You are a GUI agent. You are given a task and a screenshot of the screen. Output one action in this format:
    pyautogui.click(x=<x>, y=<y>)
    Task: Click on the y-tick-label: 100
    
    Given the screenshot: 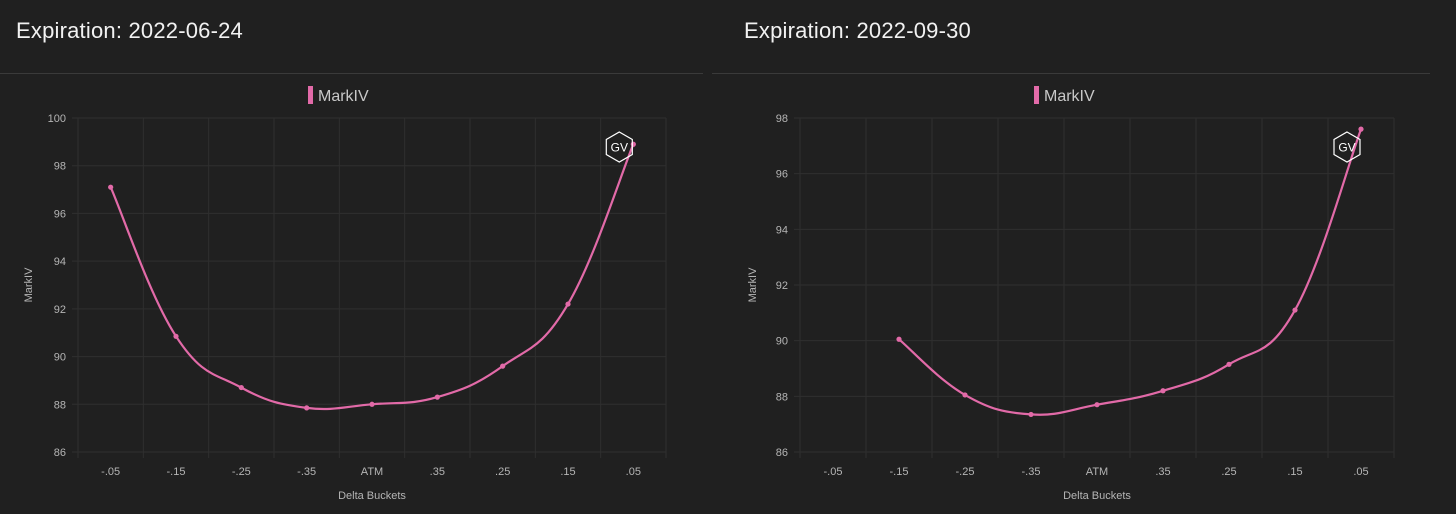 What is the action you would take?
    pyautogui.click(x=57, y=119)
    